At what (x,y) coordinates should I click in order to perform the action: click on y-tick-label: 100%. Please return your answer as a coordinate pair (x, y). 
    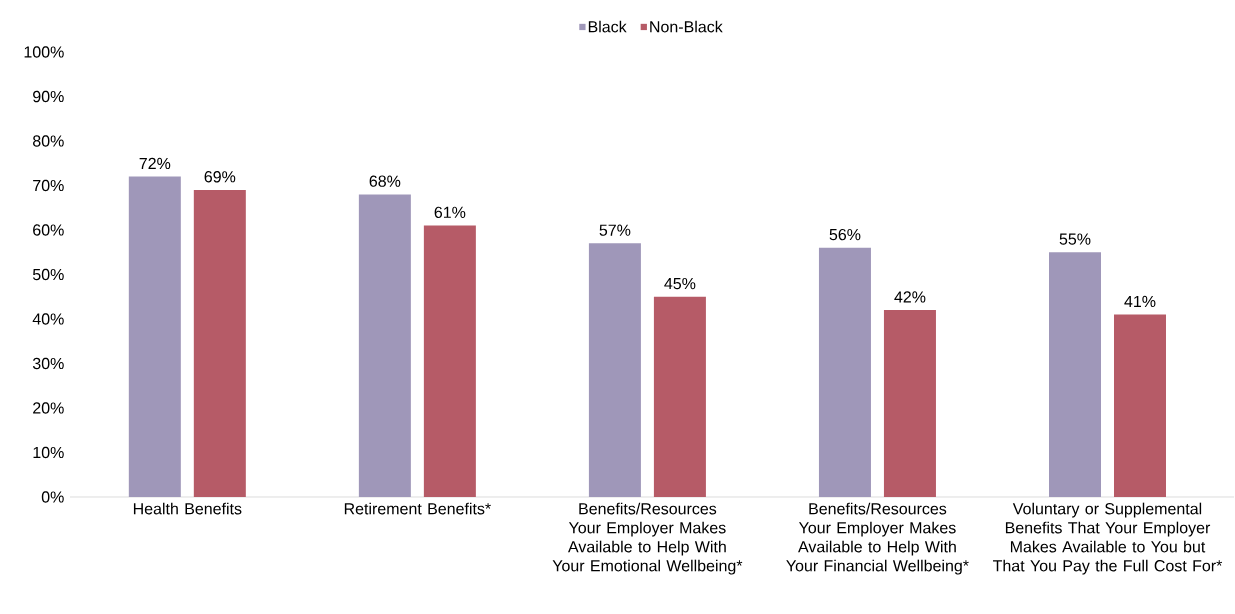
    Looking at the image, I should click on (44, 52).